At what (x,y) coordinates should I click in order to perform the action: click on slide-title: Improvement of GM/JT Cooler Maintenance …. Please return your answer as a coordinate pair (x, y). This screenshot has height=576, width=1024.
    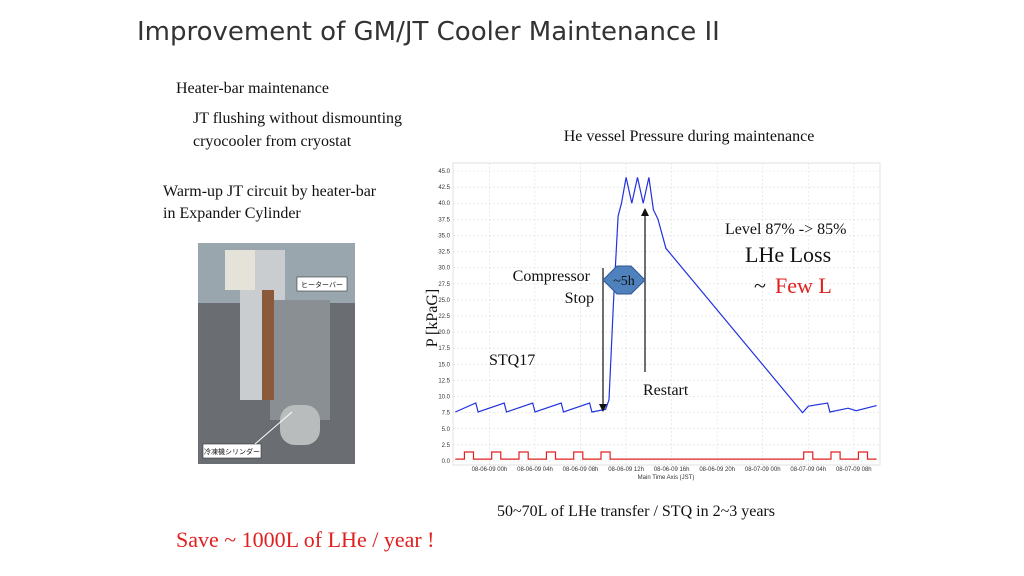
    Looking at the image, I should click on (428, 32).